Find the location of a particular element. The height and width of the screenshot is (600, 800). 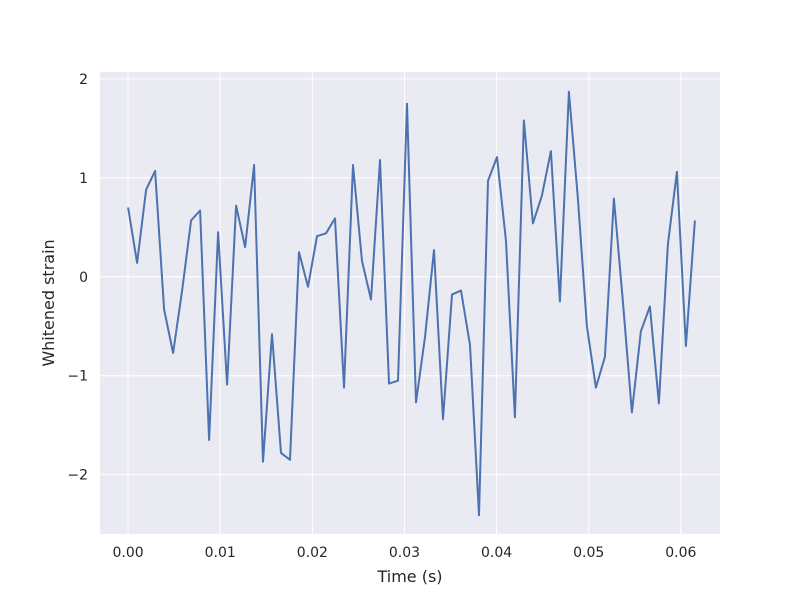

x-tick-label: 0.00 is located at coordinates (128, 553).